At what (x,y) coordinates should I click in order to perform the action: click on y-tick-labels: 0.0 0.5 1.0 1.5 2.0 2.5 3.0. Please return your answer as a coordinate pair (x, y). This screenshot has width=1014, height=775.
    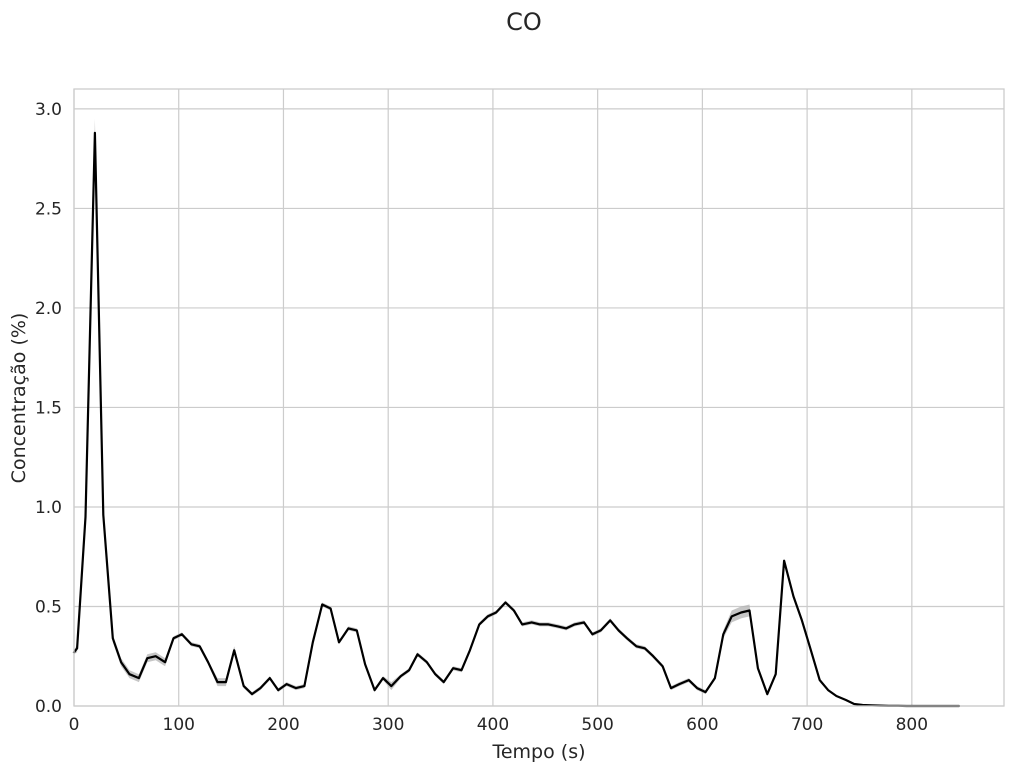
    Looking at the image, I should click on (48, 408).